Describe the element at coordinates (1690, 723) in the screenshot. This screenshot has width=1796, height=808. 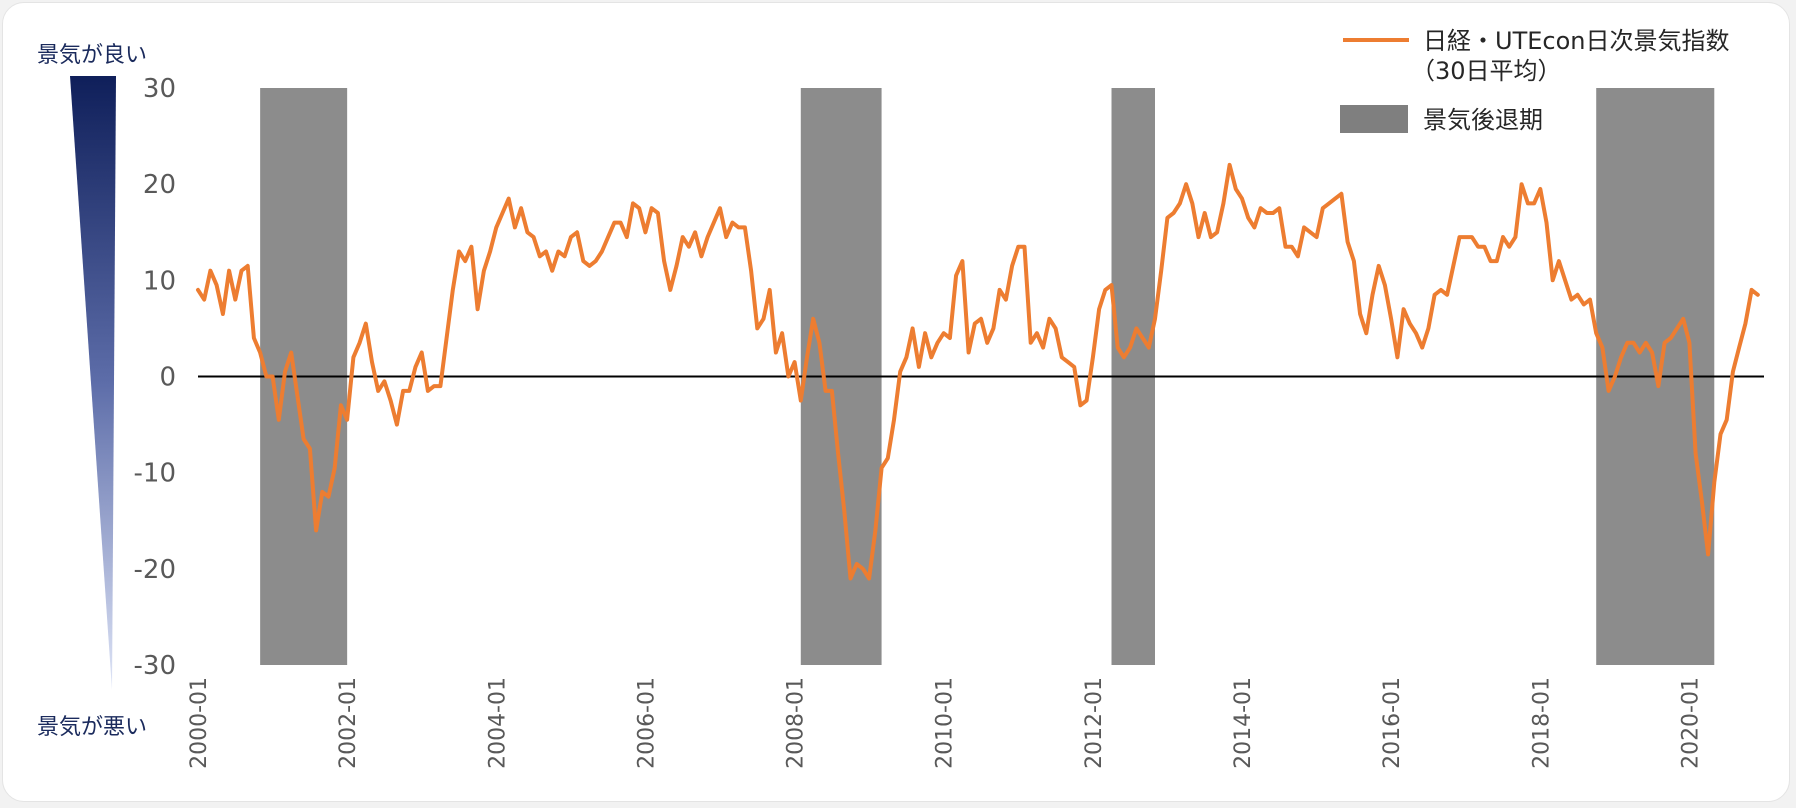
I see `x-tick-label: 2020-01` at that location.